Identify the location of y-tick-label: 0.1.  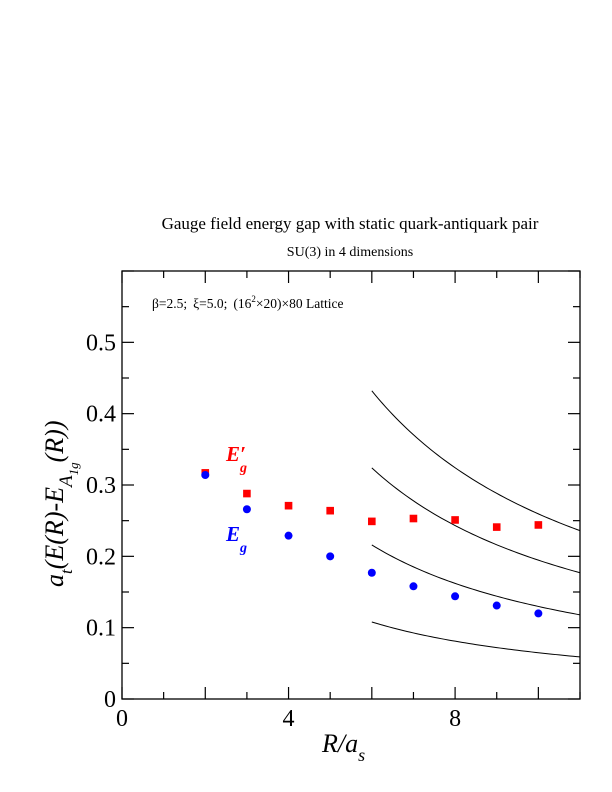
(101, 629).